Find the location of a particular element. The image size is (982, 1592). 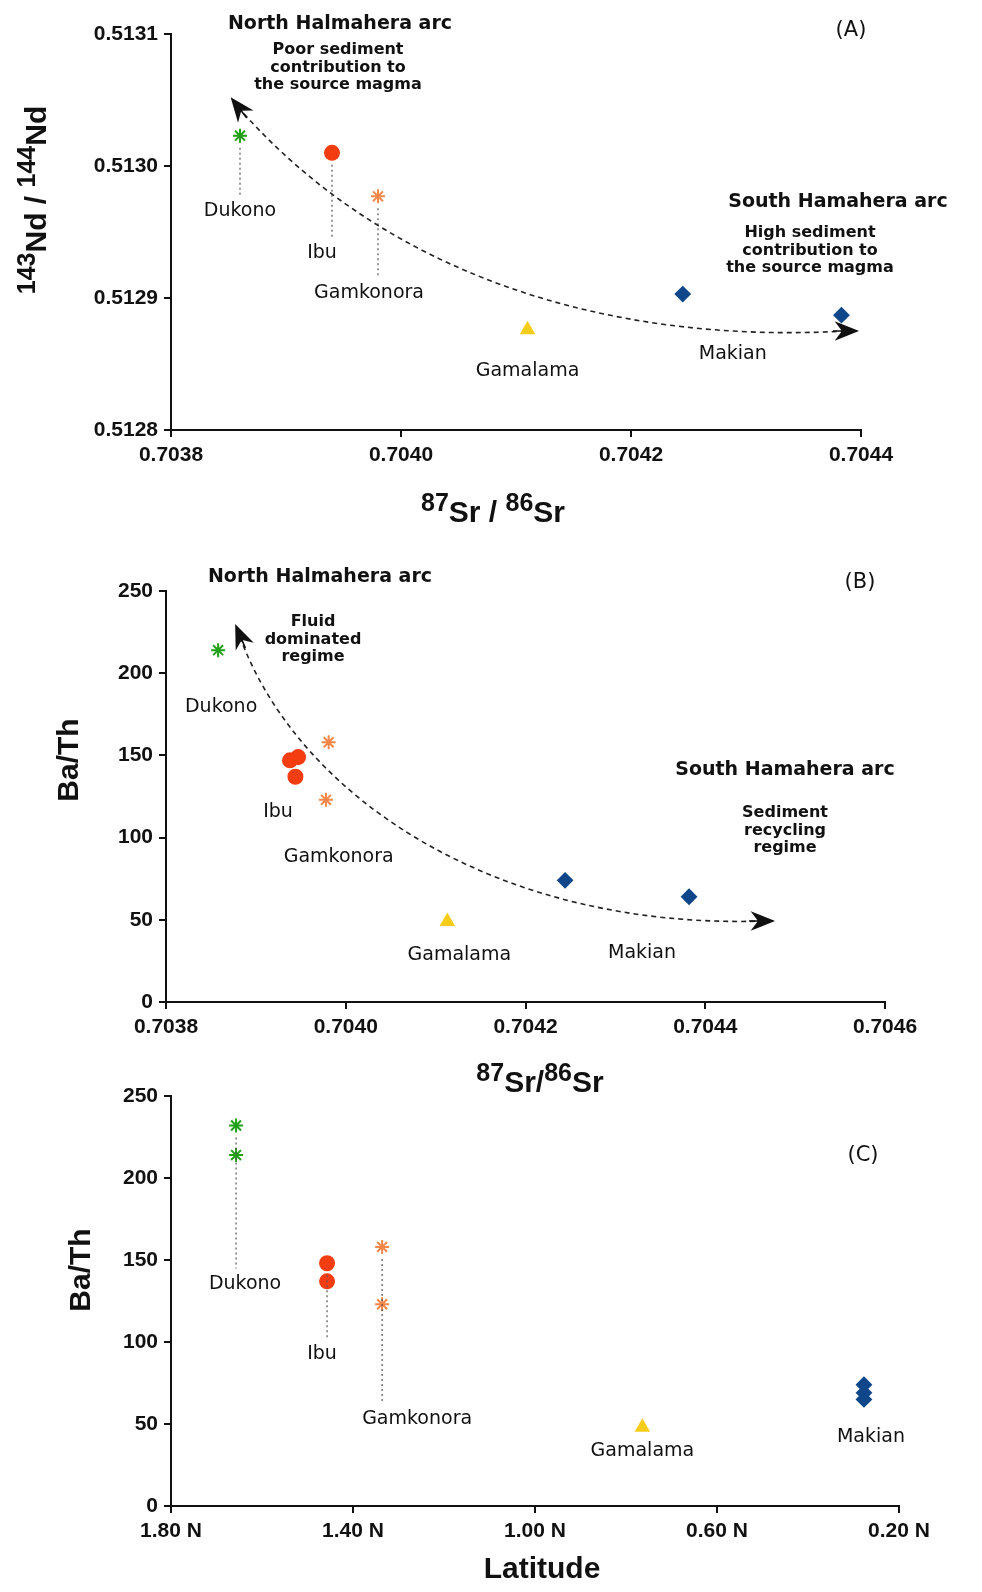

x-tick-label: 0.60 N is located at coordinates (717, 1530).